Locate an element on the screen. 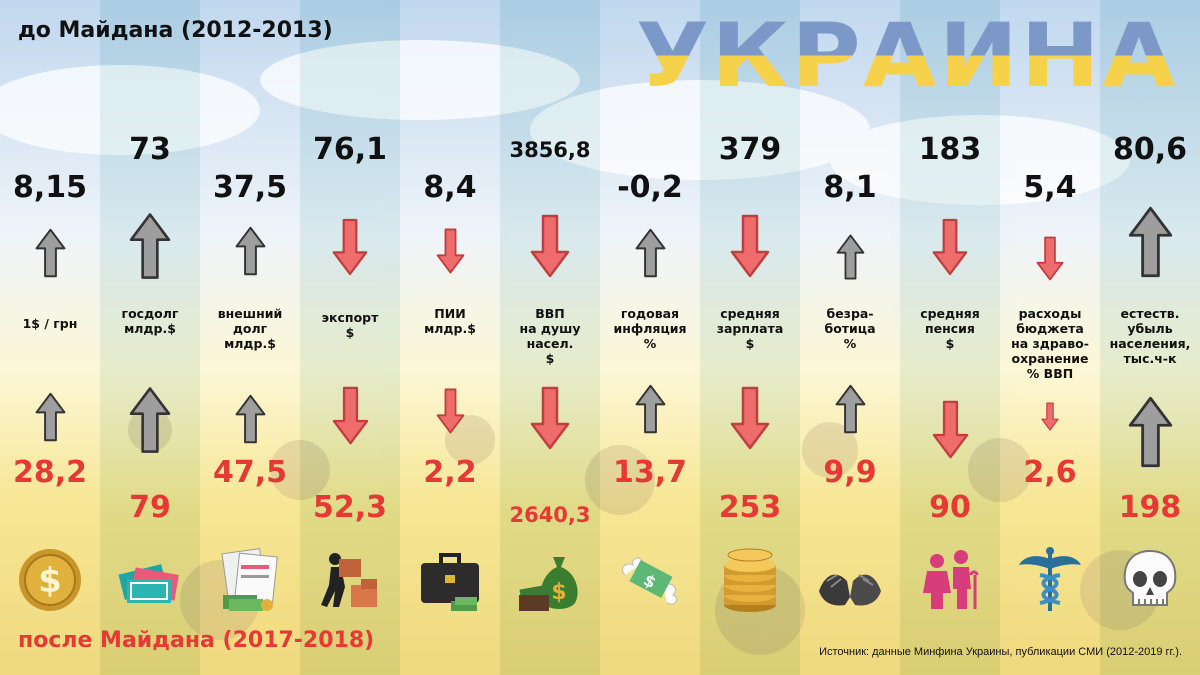 The height and width of the screenshot is (675, 1200). banknotes-icon is located at coordinates (150, 580).